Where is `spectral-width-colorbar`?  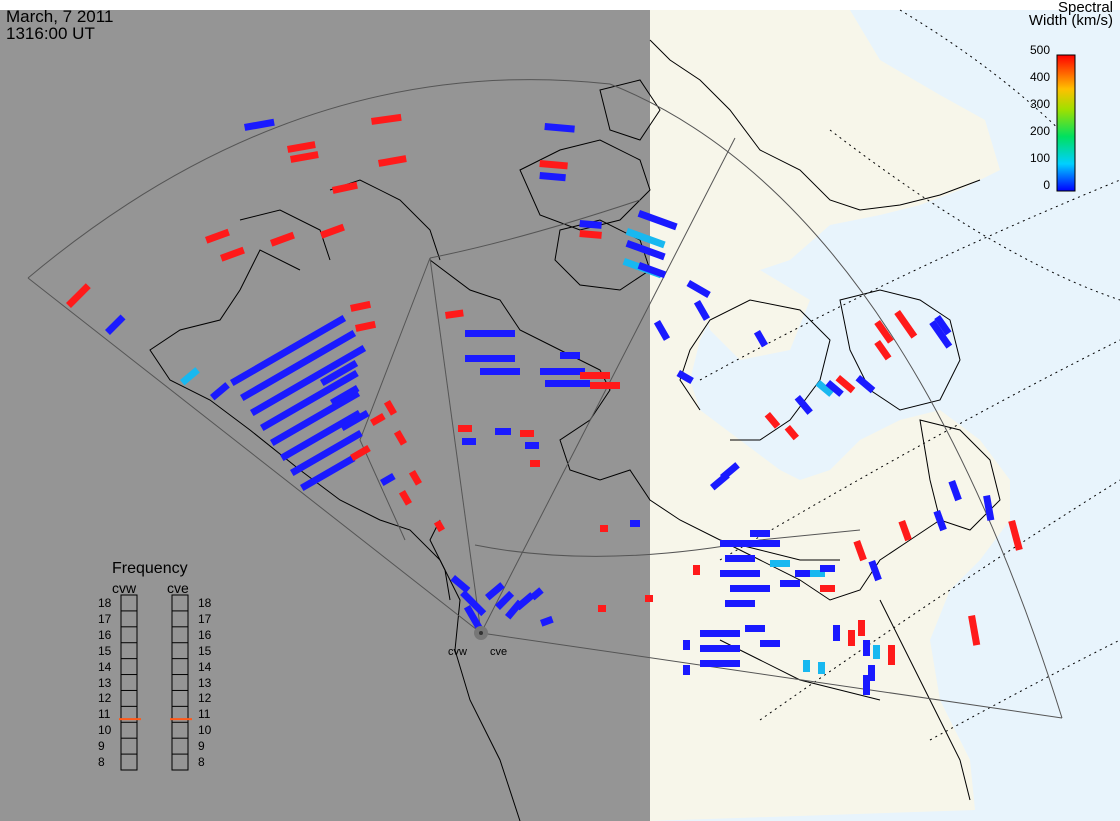
spectral-width-colorbar is located at coordinates (1066, 123).